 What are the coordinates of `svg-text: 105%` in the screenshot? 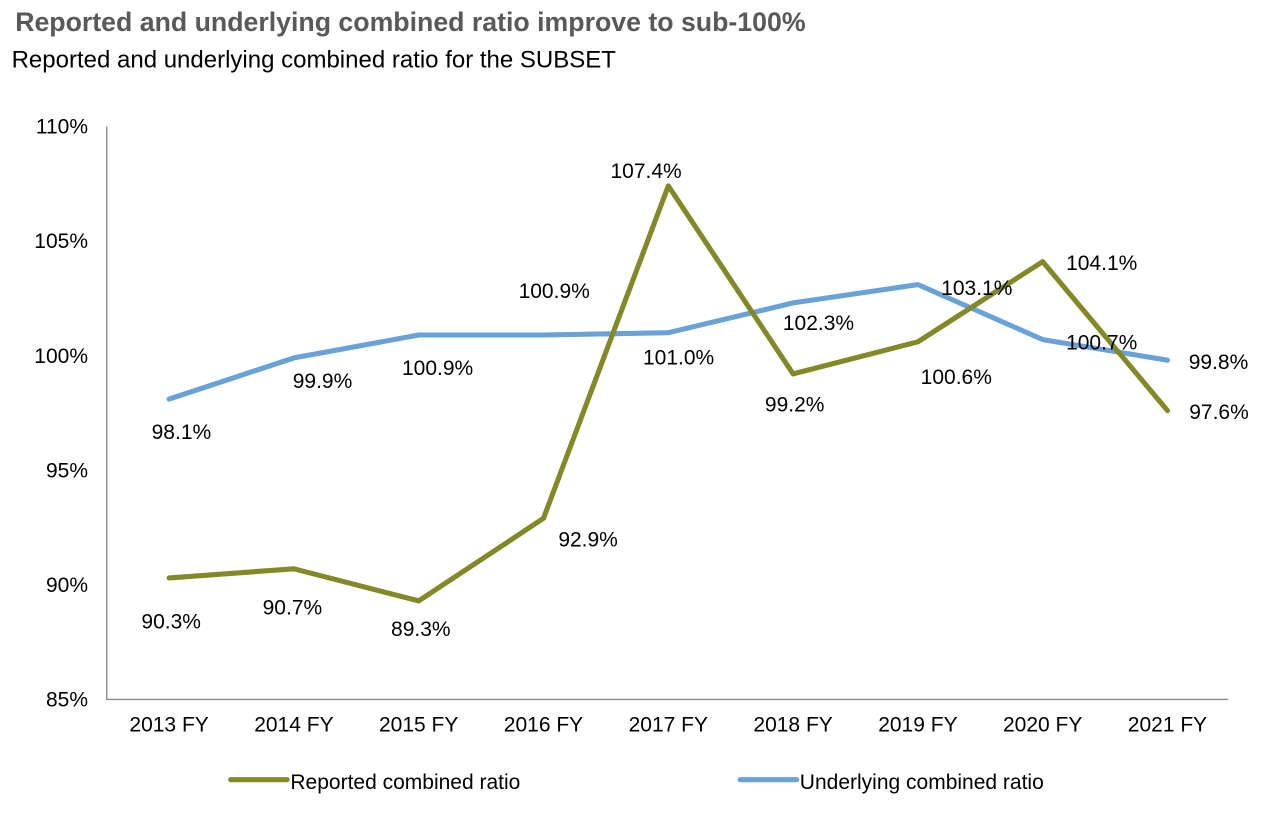 It's located at (61, 241).